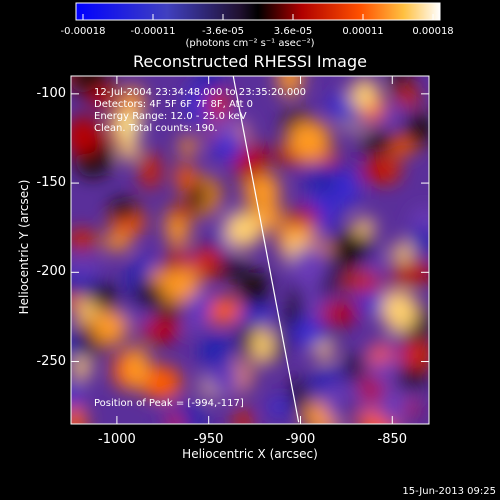 This screenshot has width=500, height=500. I want to click on colorbar-tick-label: -0.00011, so click(153, 31).